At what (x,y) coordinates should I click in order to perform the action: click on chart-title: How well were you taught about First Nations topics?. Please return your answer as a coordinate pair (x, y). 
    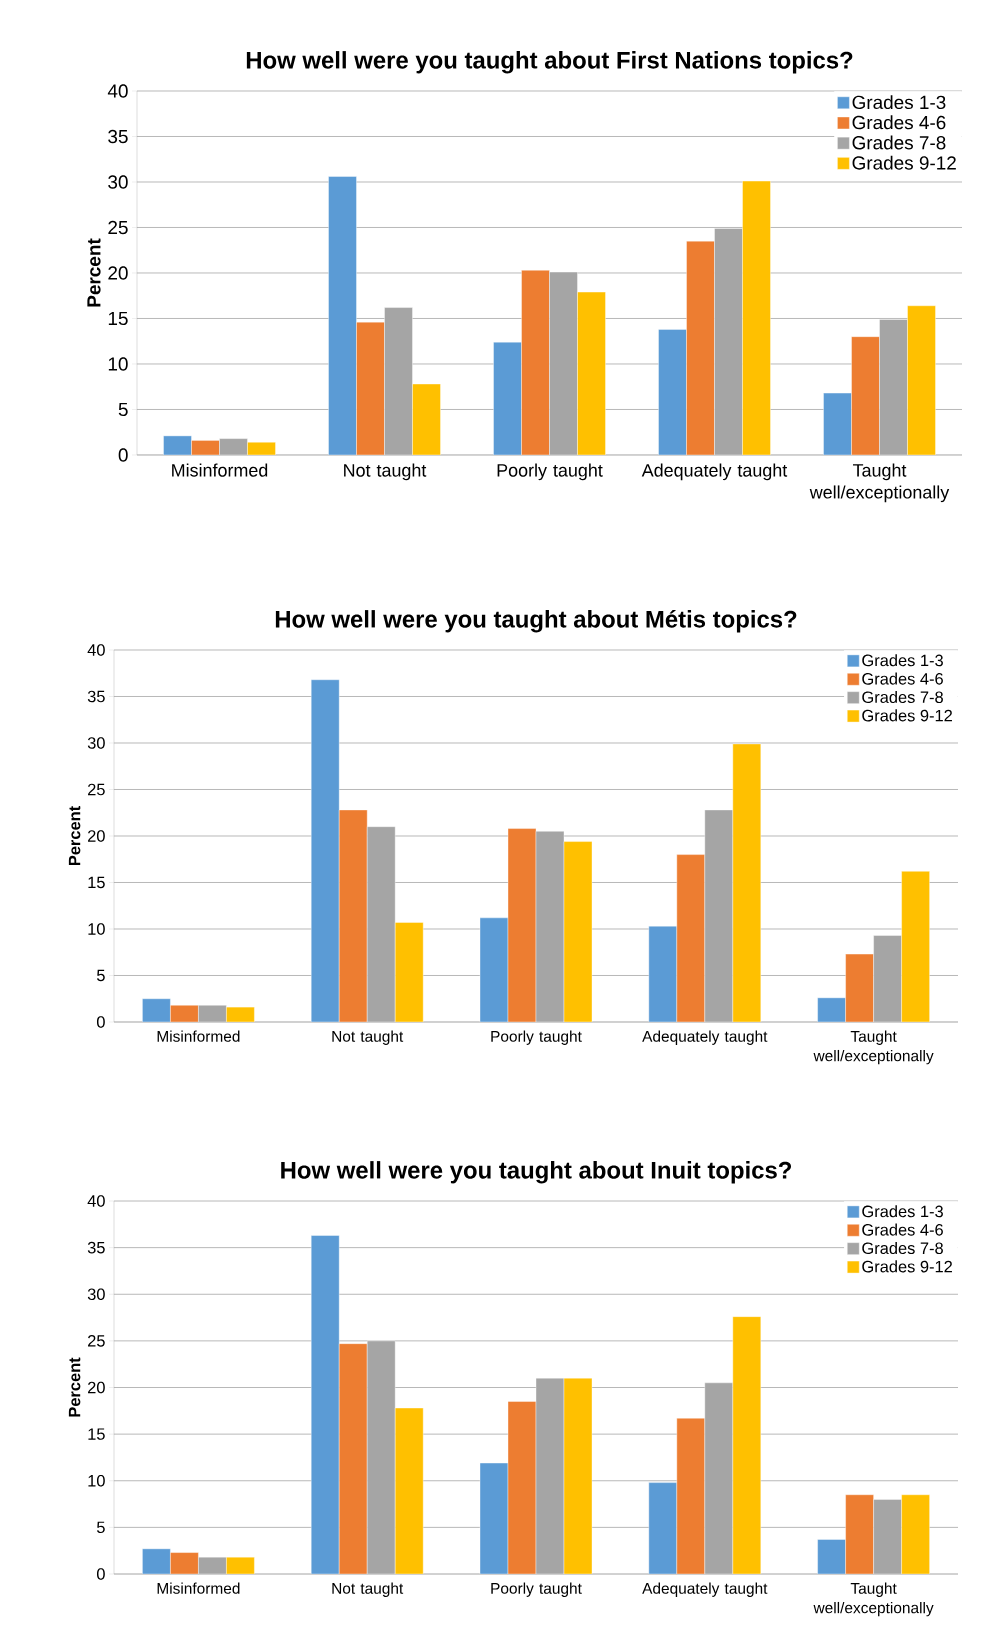
    Looking at the image, I should click on (549, 62).